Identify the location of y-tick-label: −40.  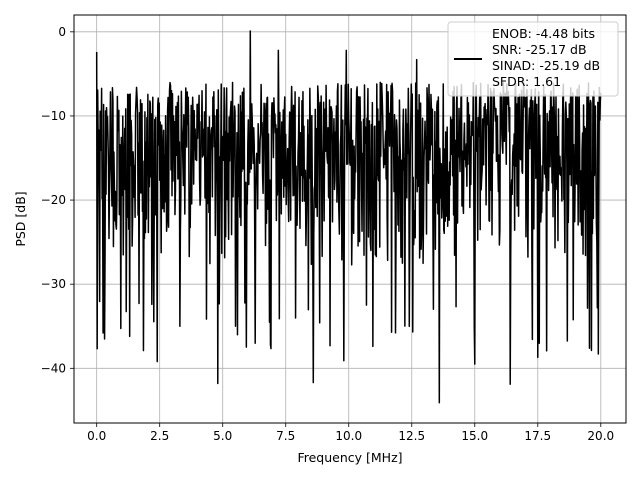
(53, 368).